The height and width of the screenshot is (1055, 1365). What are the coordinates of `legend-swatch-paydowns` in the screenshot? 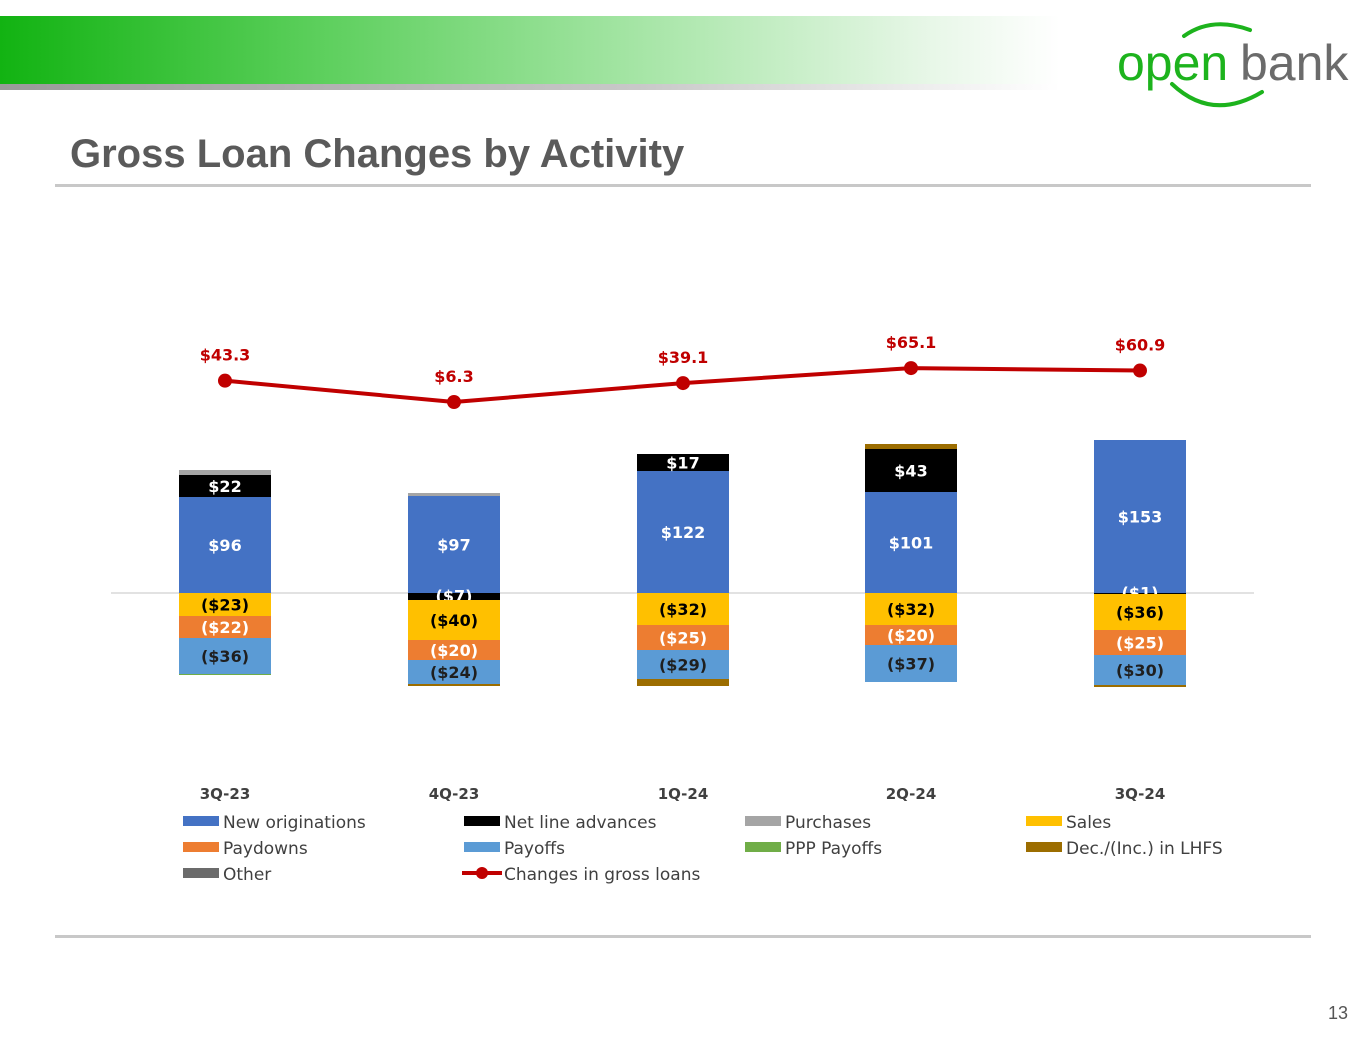 It's located at (201, 847).